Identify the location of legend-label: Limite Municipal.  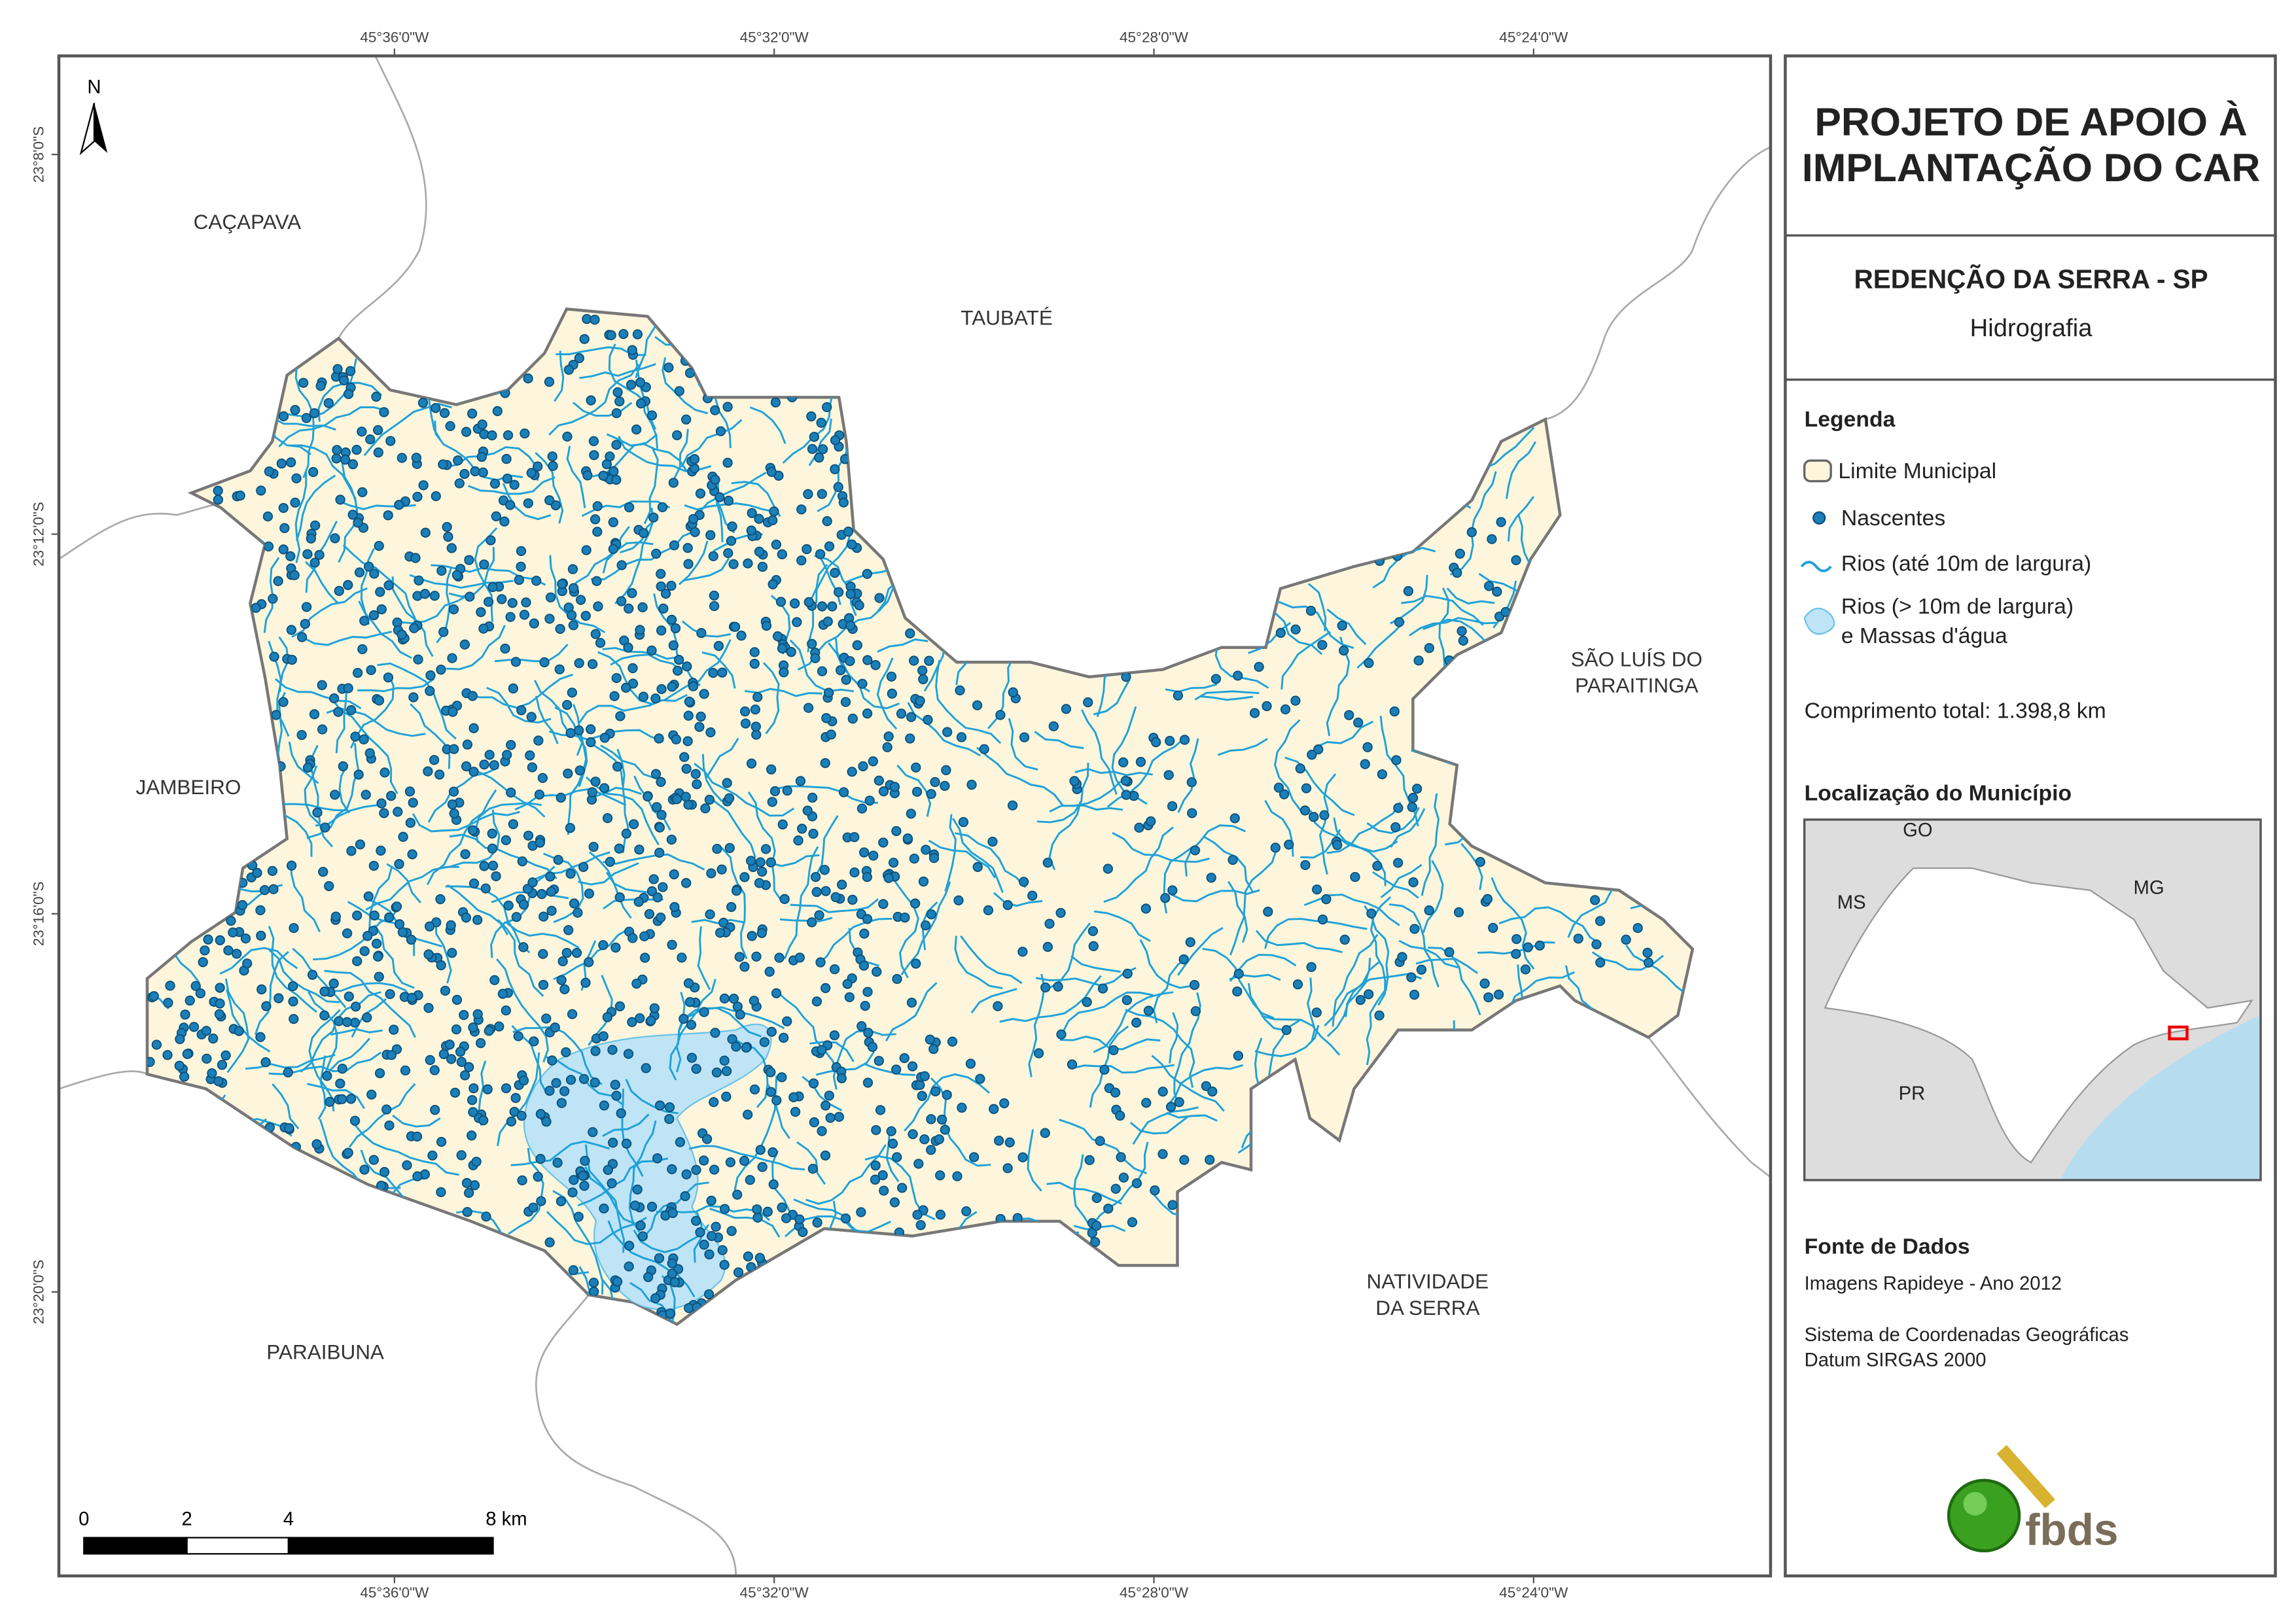
(1917, 471).